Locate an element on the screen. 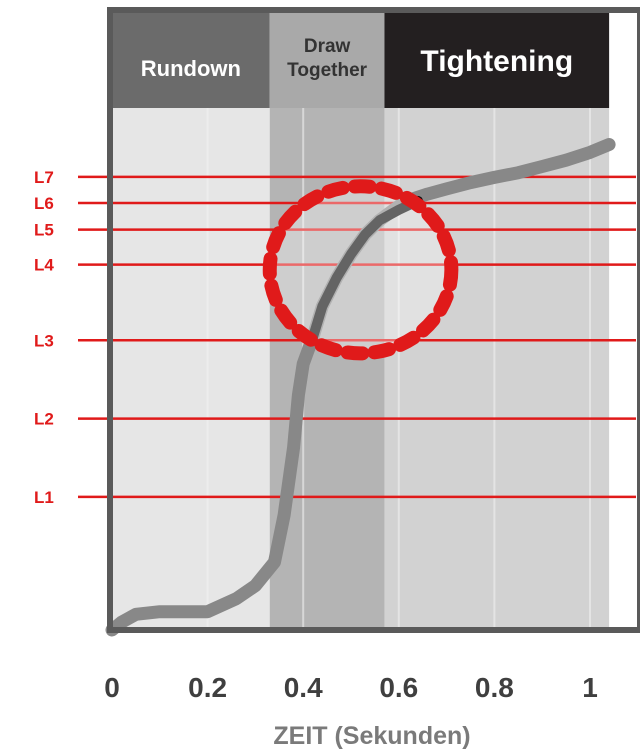 The width and height of the screenshot is (640, 756). phase-label-0: Rundown is located at coordinates (191, 68).